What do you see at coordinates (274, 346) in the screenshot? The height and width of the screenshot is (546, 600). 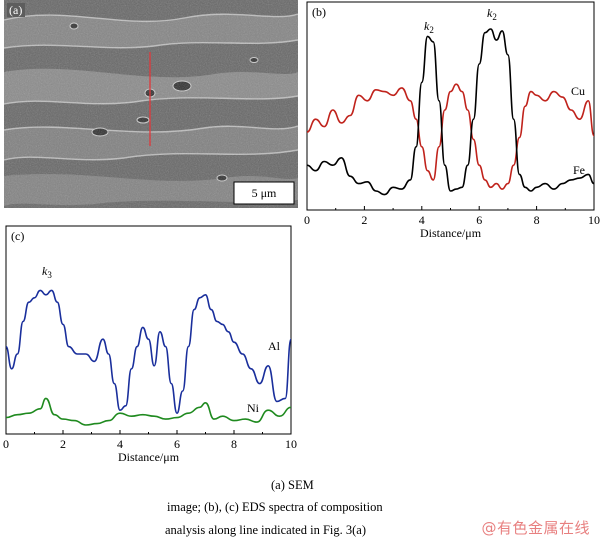 I see `series-label-al: Al` at bounding box center [274, 346].